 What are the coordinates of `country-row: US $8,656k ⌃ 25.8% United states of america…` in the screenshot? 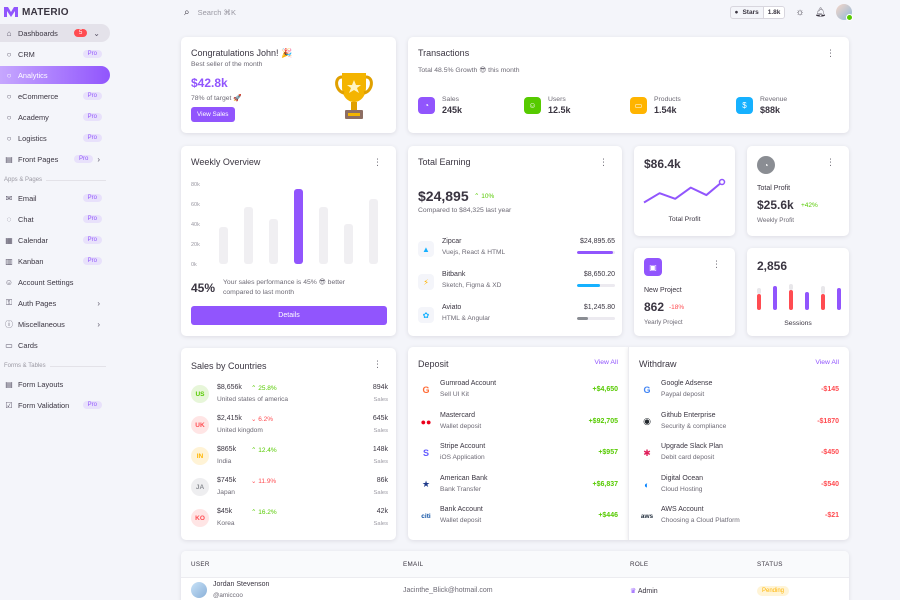 It's located at (289, 395).